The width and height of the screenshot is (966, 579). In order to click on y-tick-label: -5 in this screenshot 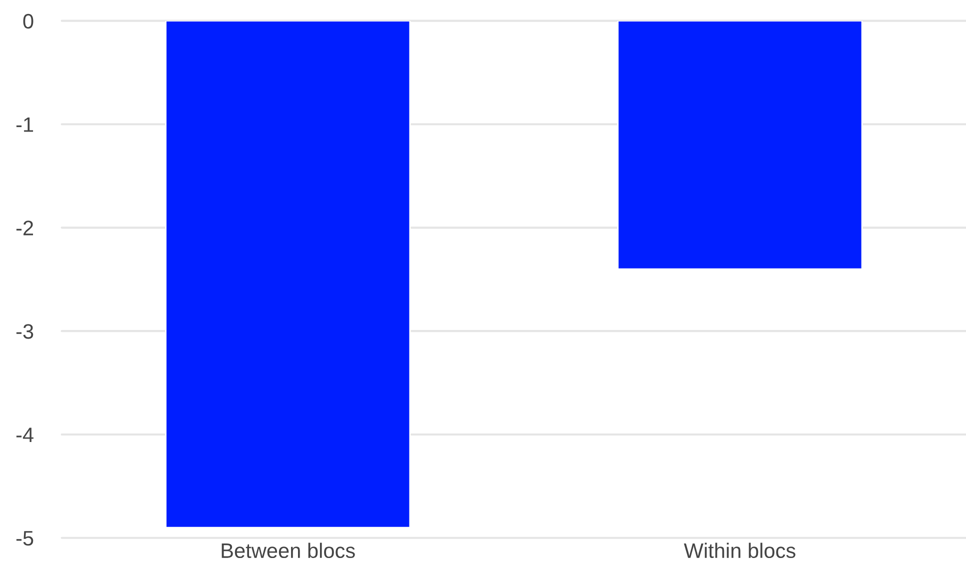, I will do `click(25, 538)`.